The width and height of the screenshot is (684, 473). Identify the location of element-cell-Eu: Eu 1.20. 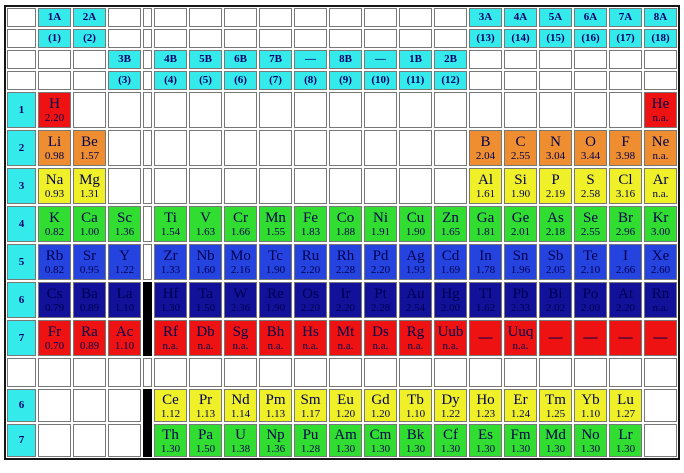
(345, 405).